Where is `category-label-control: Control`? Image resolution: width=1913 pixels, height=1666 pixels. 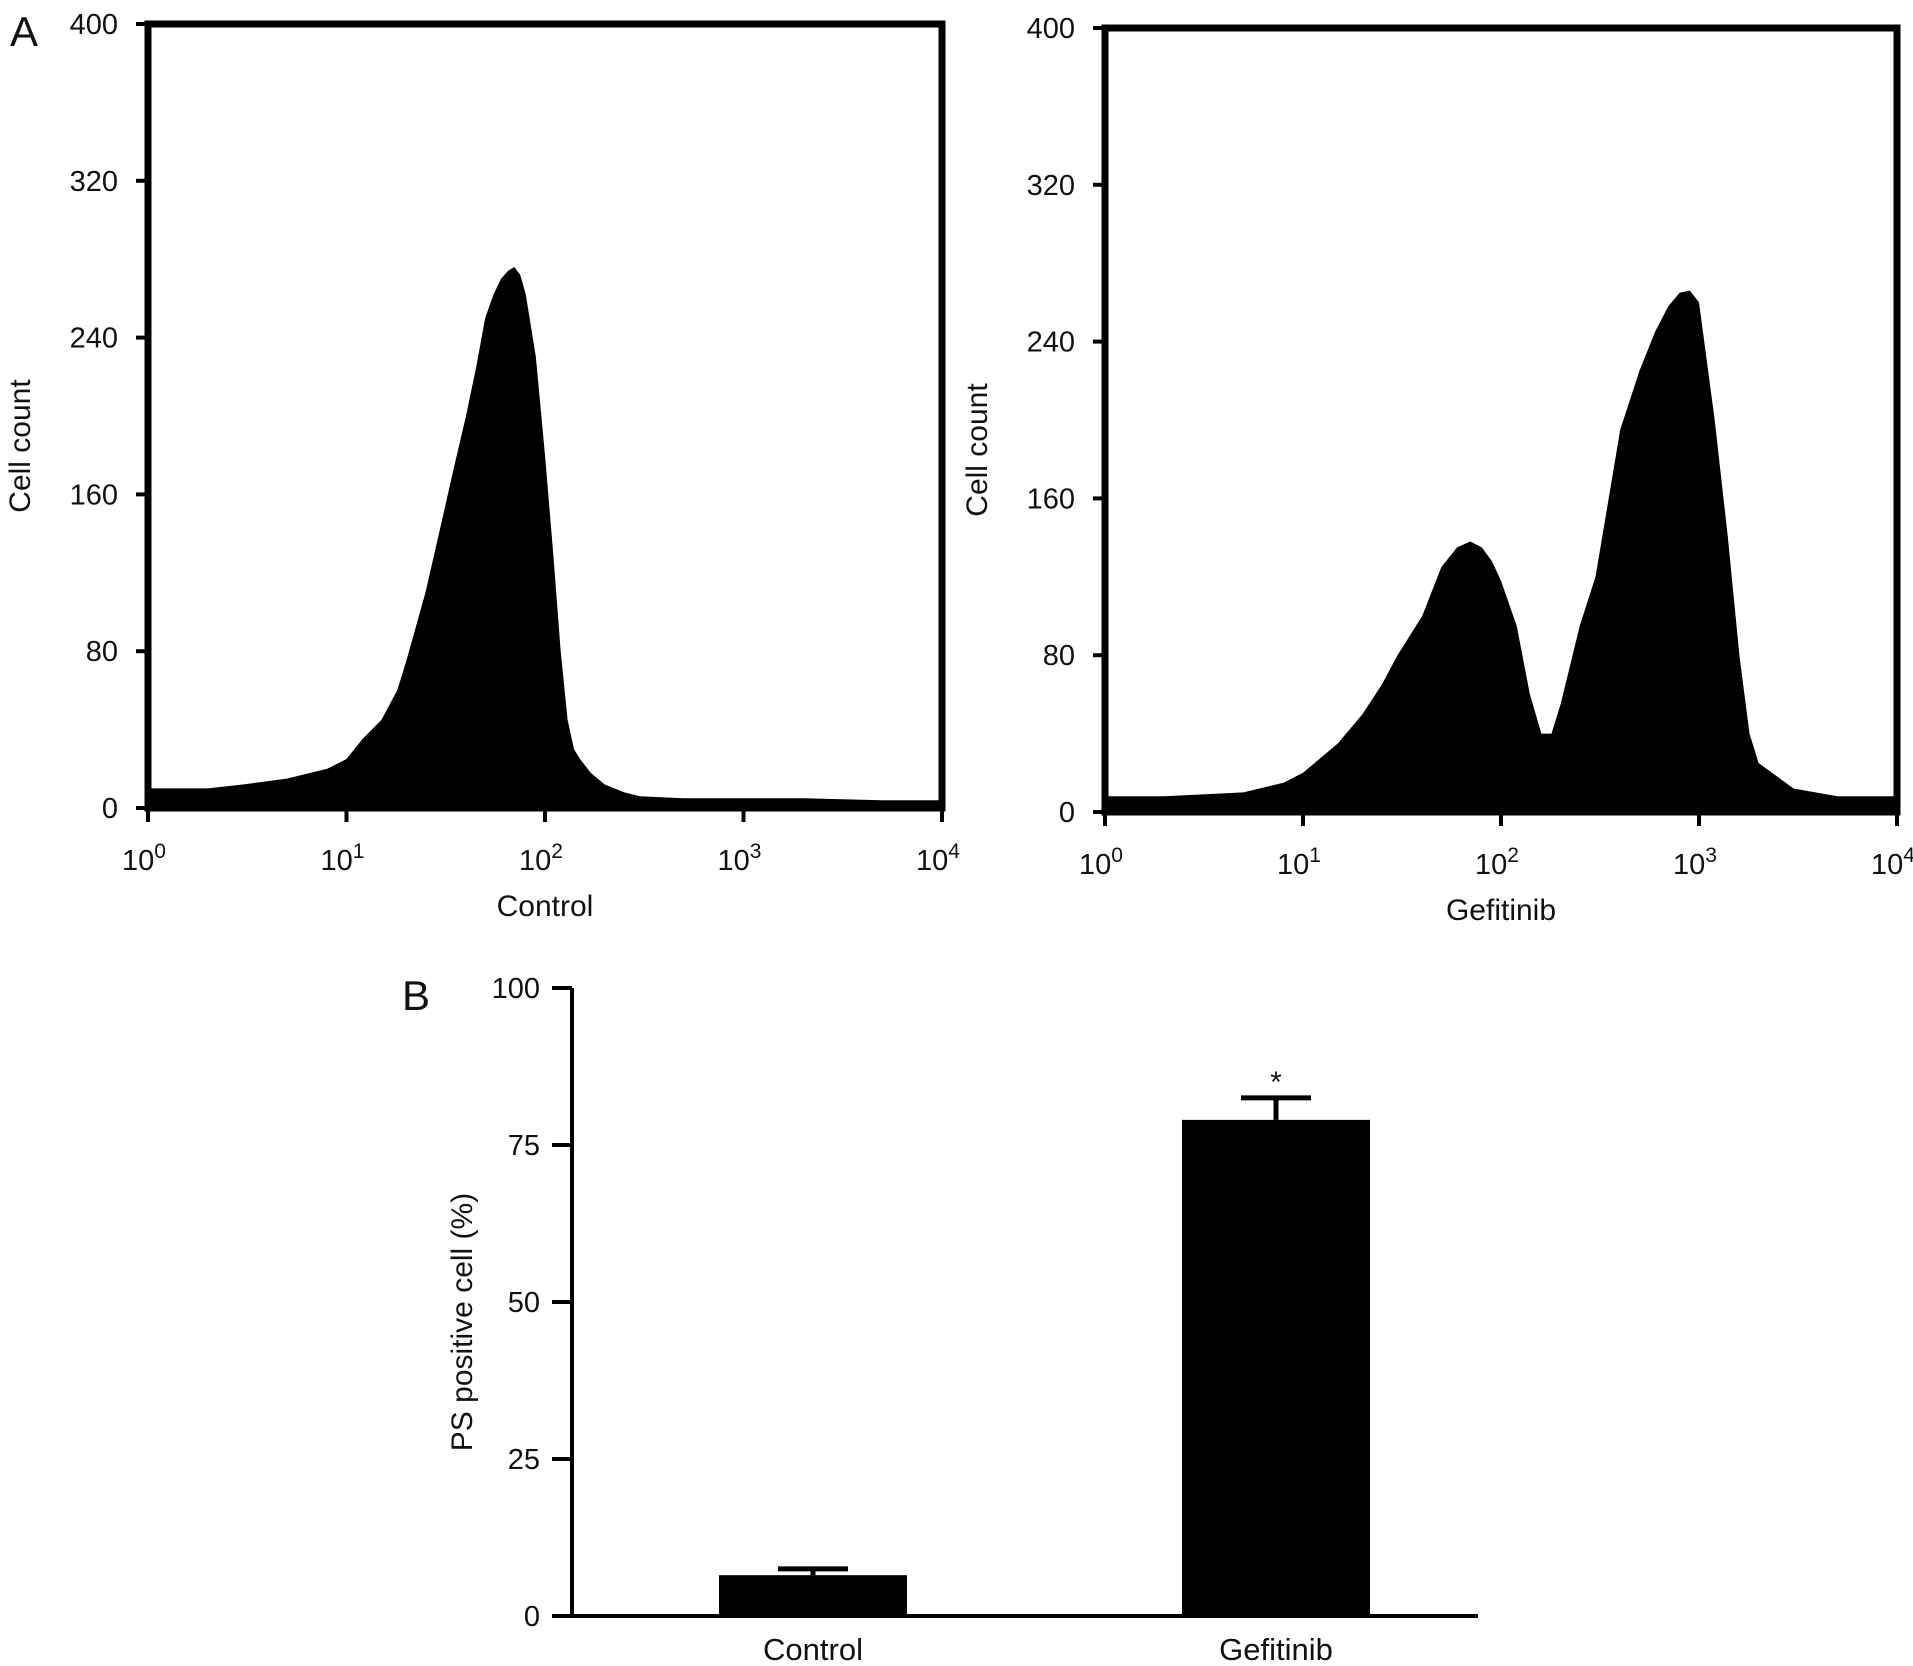
category-label-control: Control is located at coordinates (813, 1649).